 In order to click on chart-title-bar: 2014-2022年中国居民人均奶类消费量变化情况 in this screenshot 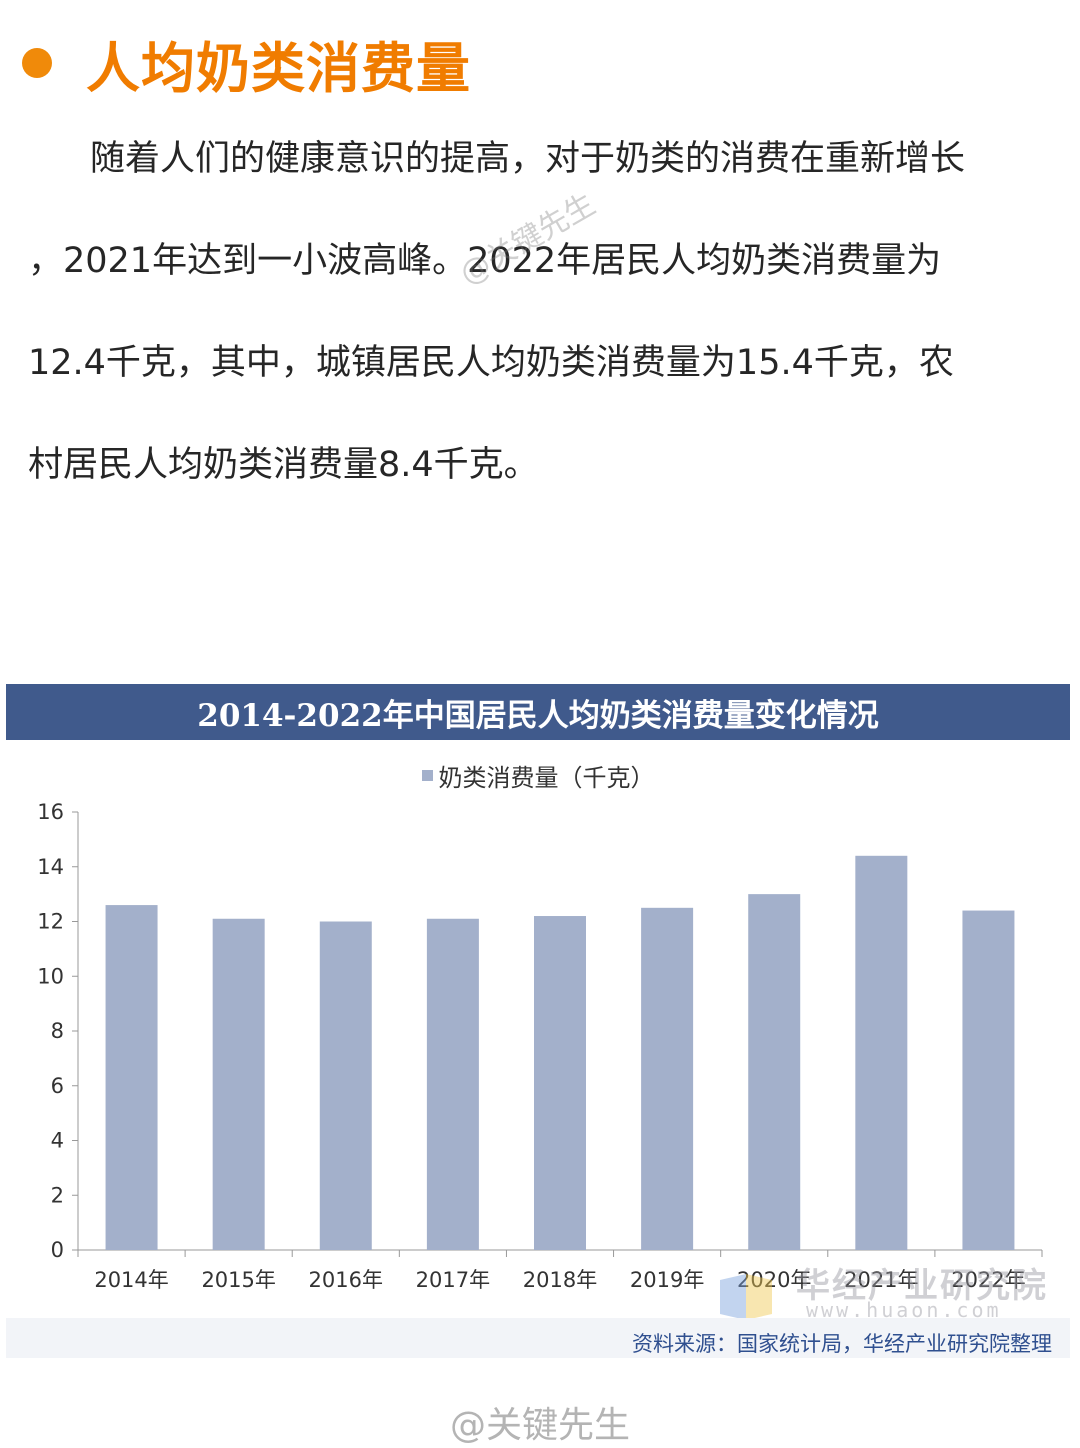, I will do `click(538, 712)`.